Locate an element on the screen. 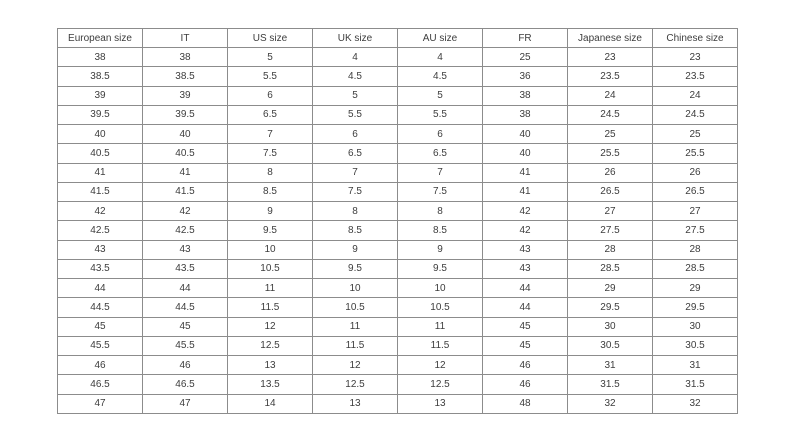  column-header: FR is located at coordinates (525, 38).